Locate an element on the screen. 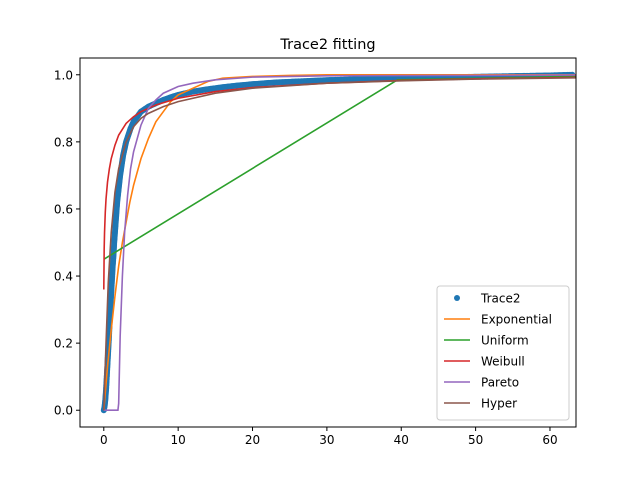  x-tick-label: 10 is located at coordinates (178, 440).